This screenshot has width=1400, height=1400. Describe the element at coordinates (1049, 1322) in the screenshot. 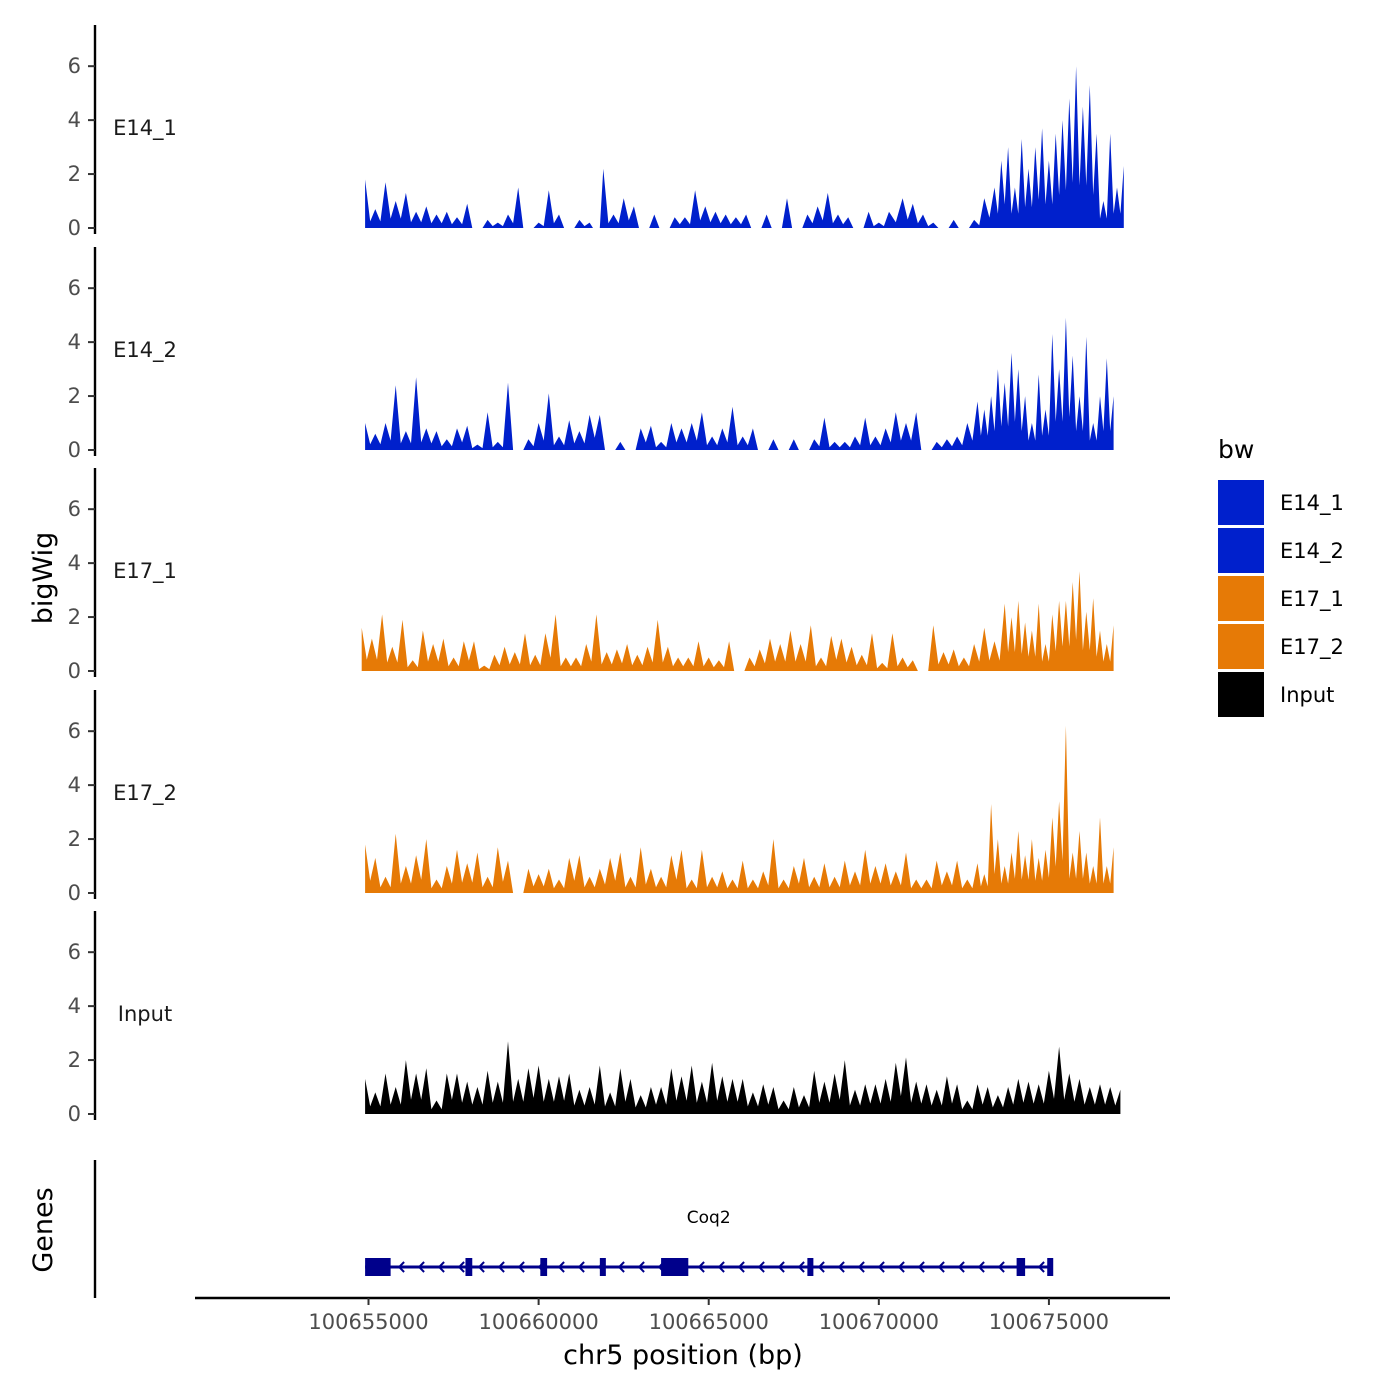

I see `x-tick-label: 100675000` at that location.